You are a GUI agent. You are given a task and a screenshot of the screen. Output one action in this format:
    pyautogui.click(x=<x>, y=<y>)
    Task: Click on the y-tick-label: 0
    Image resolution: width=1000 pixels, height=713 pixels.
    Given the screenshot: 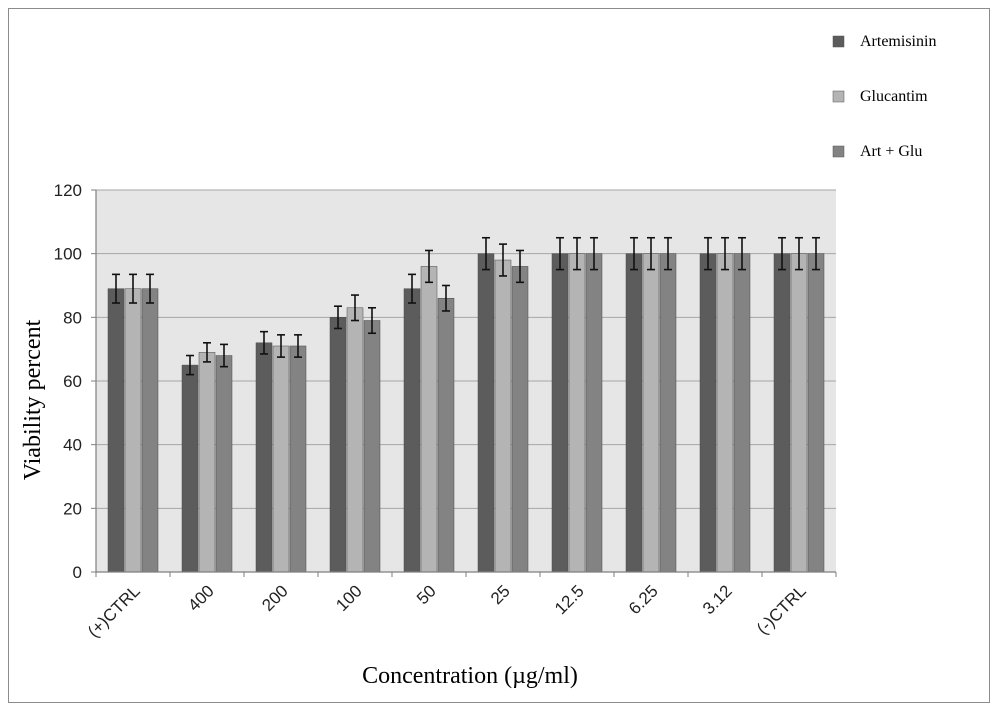 What is the action you would take?
    pyautogui.click(x=77, y=572)
    